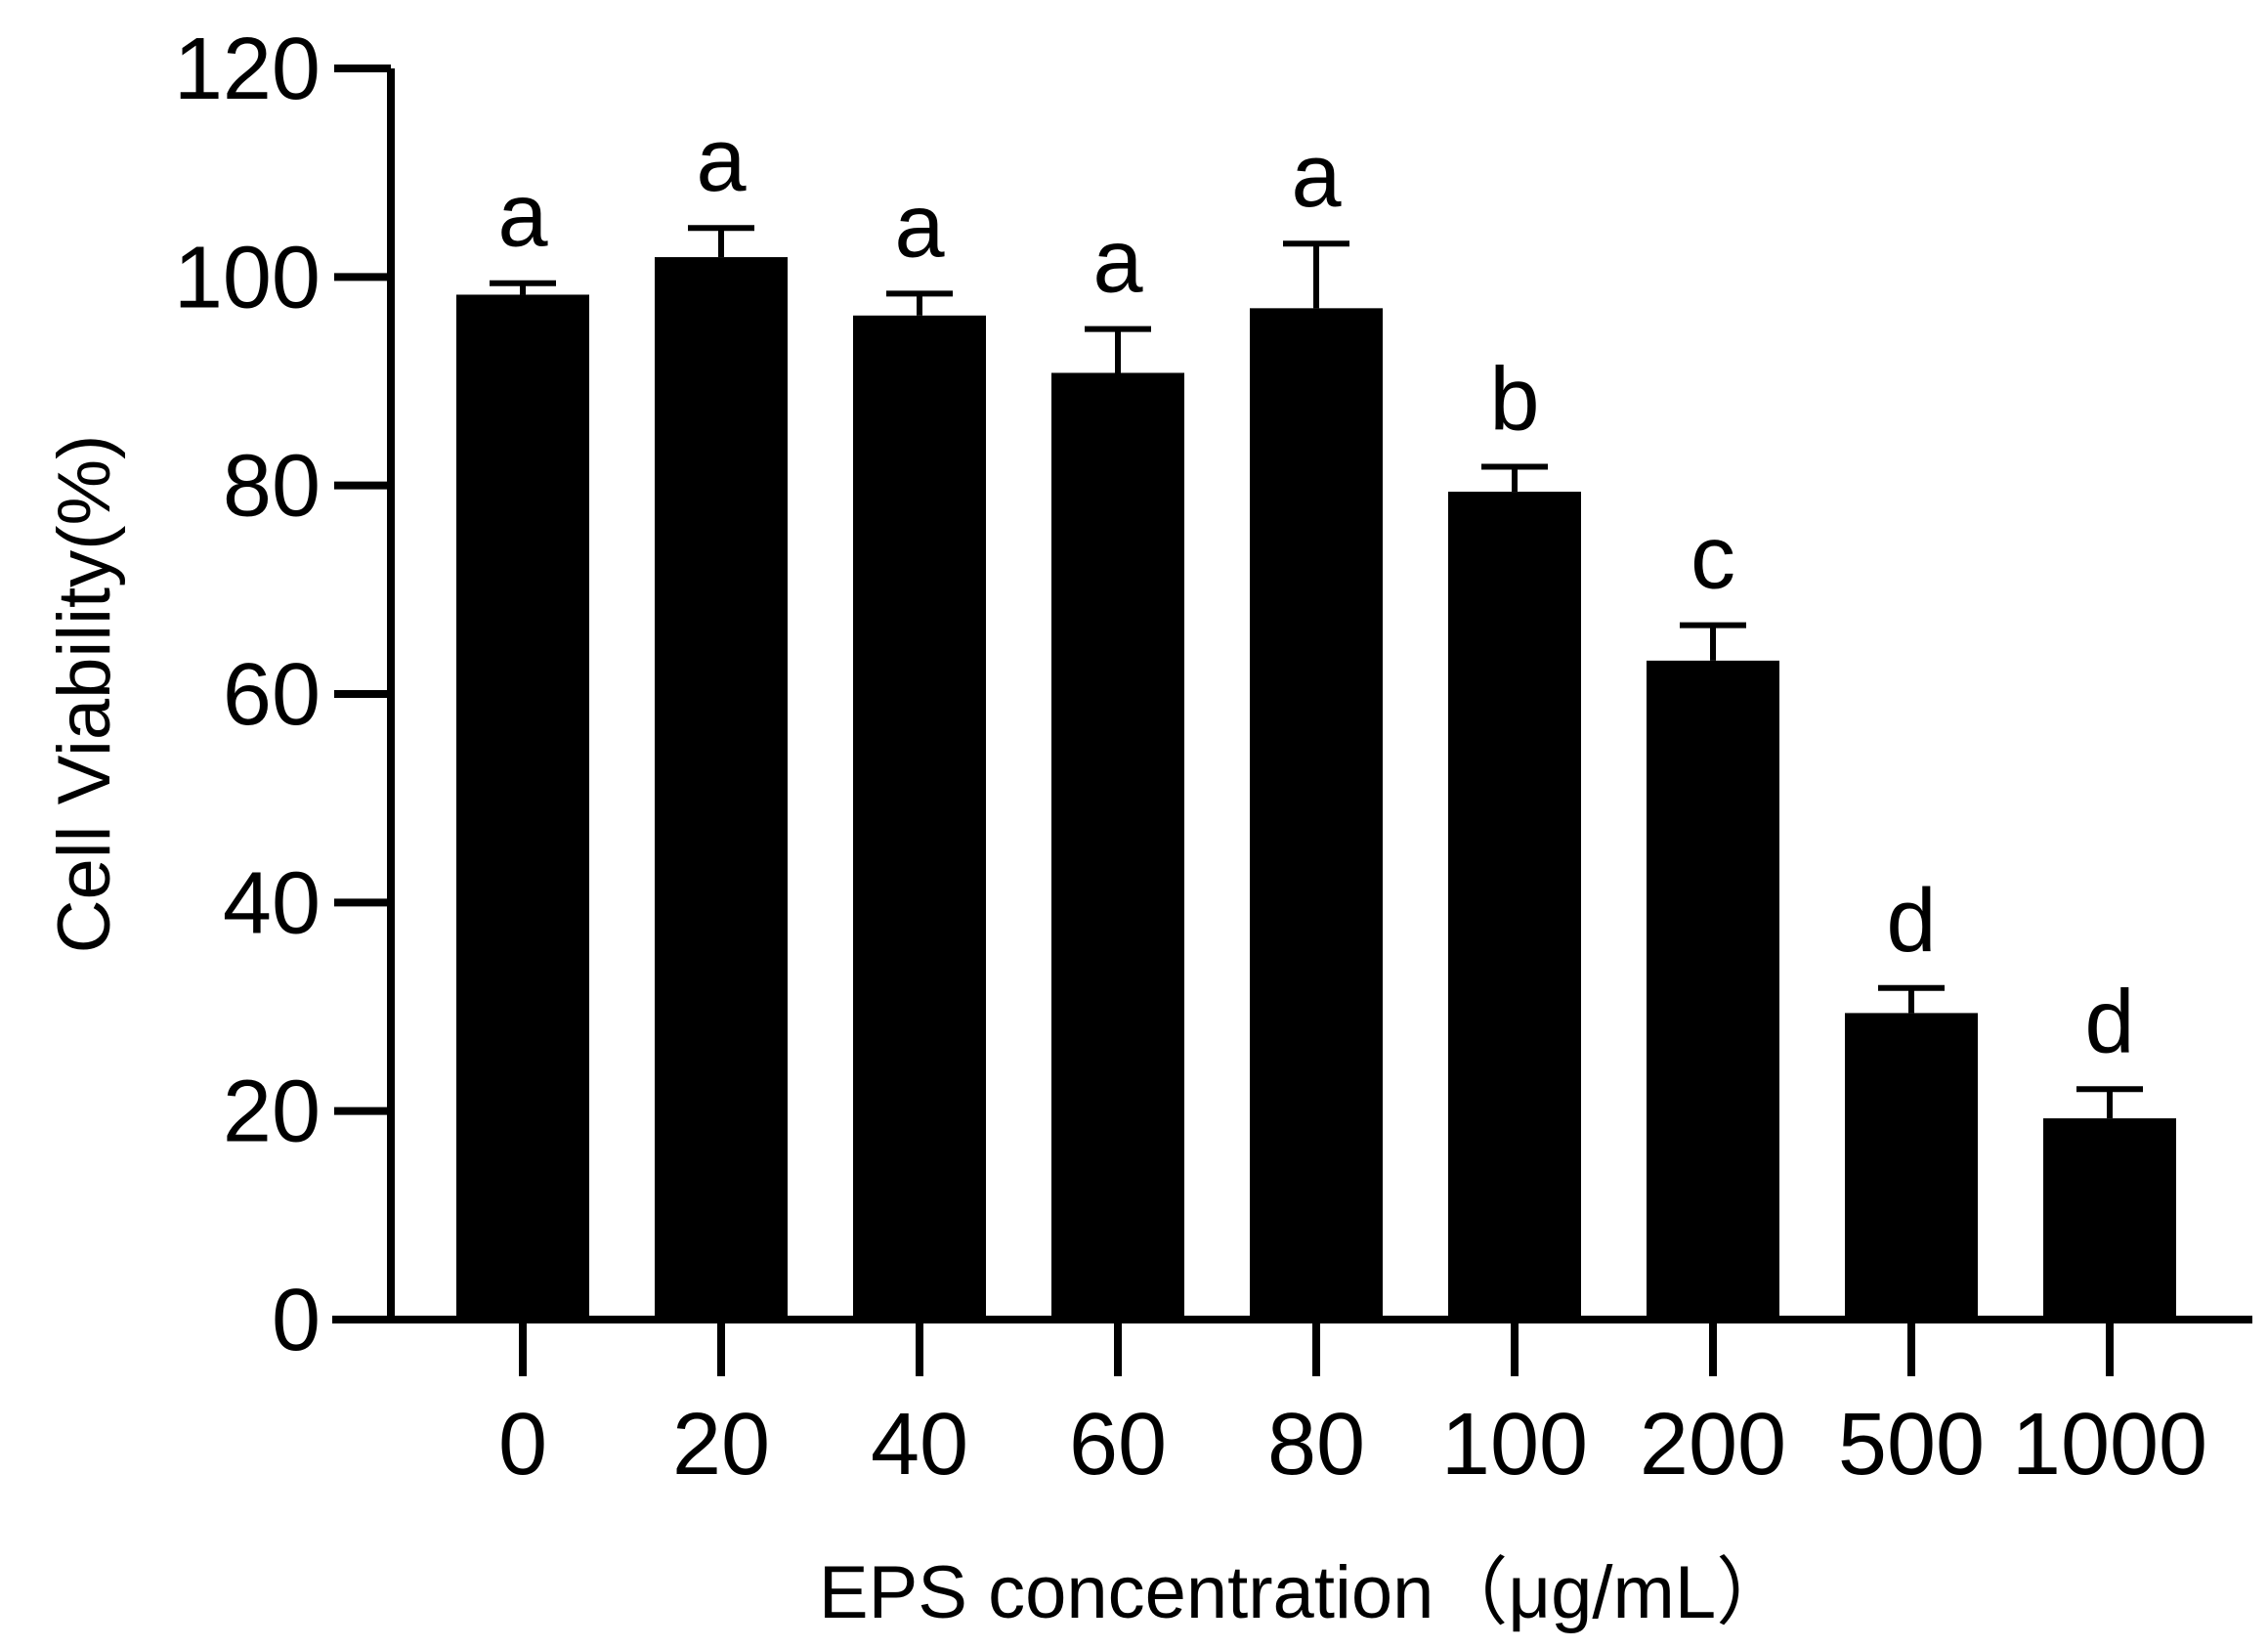  Describe the element at coordinates (1316, 1445) in the screenshot. I see `x-tick-label: 80` at that location.